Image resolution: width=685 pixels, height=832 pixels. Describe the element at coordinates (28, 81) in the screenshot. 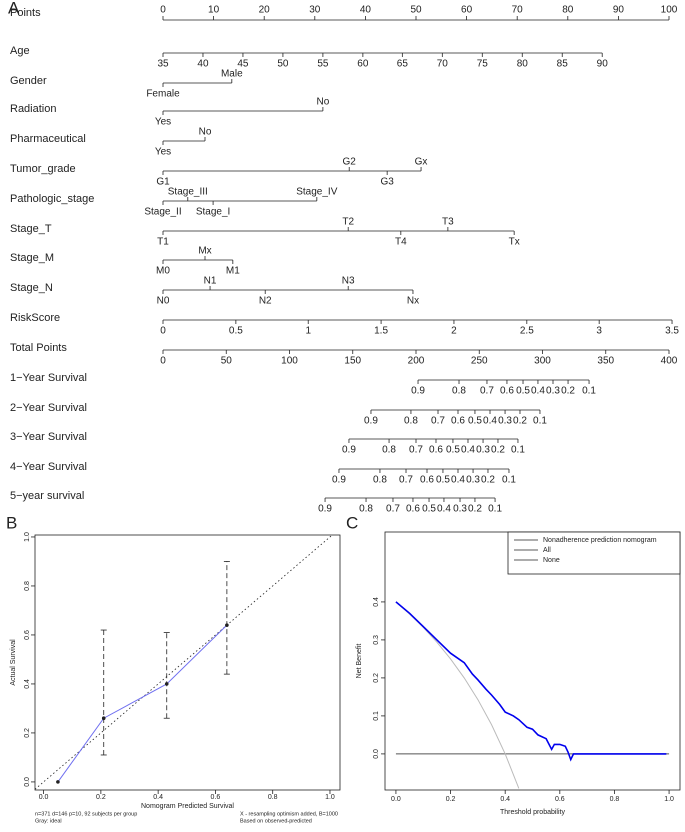

I see `row-label: Gender` at that location.